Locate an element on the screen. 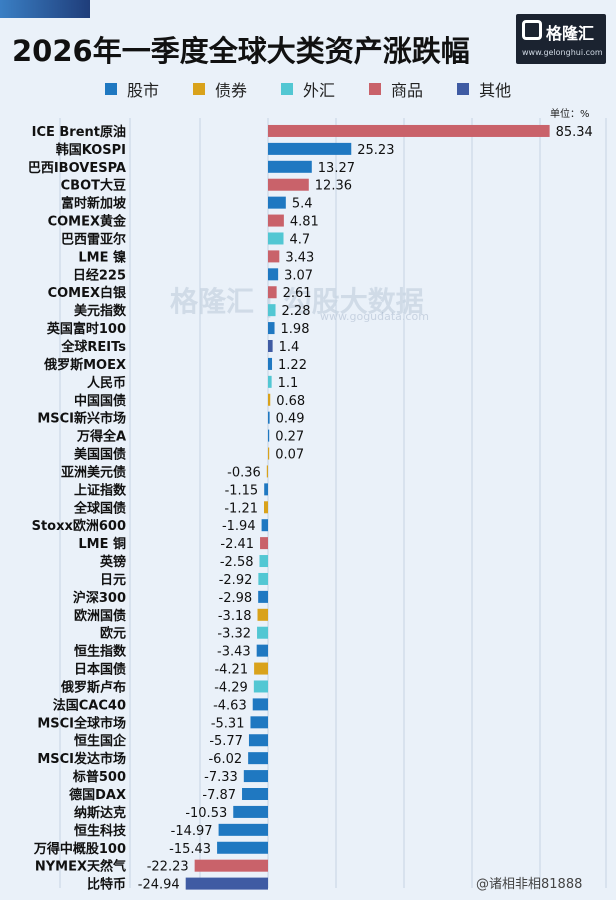  category-label: CBOT大豆 is located at coordinates (93, 186).